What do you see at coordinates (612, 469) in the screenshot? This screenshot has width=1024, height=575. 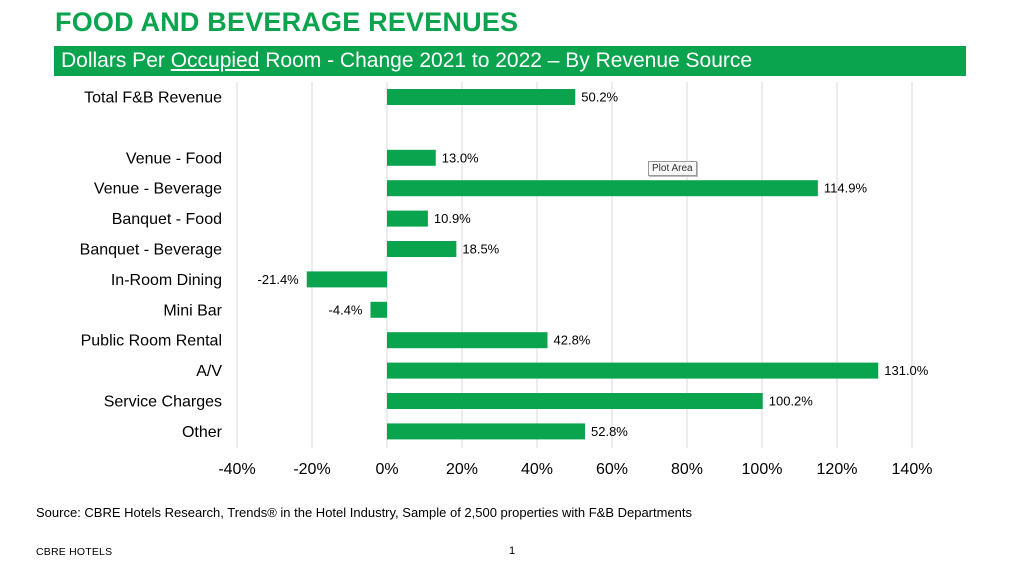 I see `x-tick-label: 60%` at bounding box center [612, 469].